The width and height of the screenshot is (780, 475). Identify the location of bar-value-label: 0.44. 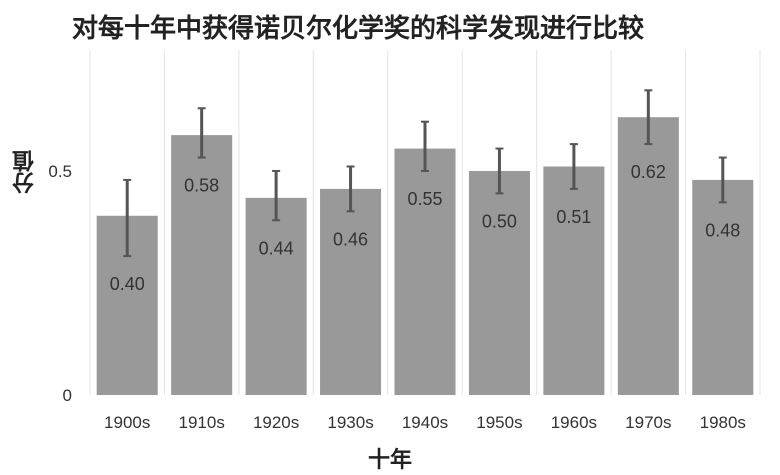
(276, 248).